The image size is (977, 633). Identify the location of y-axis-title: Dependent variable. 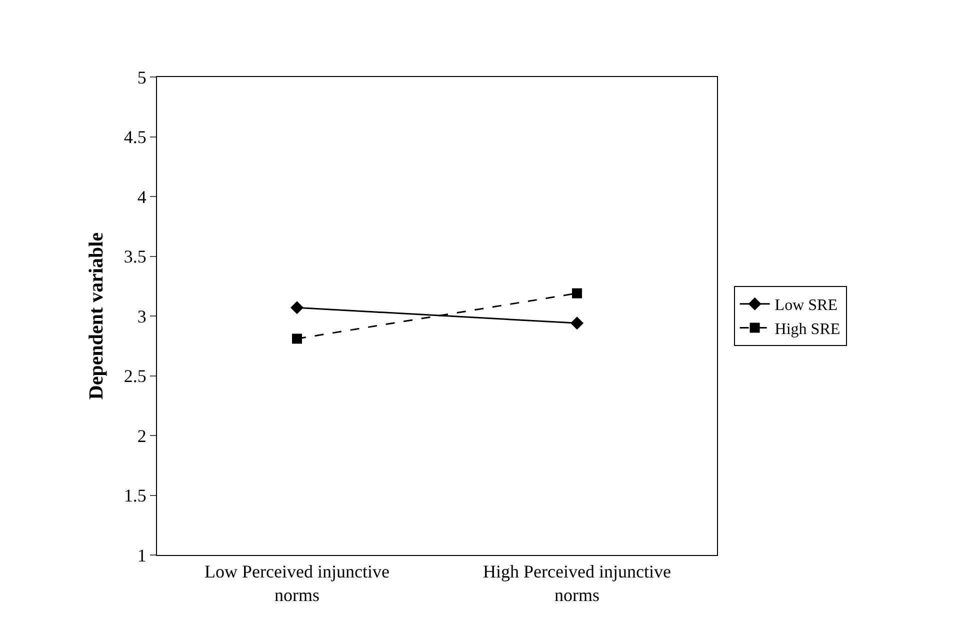
(96, 316).